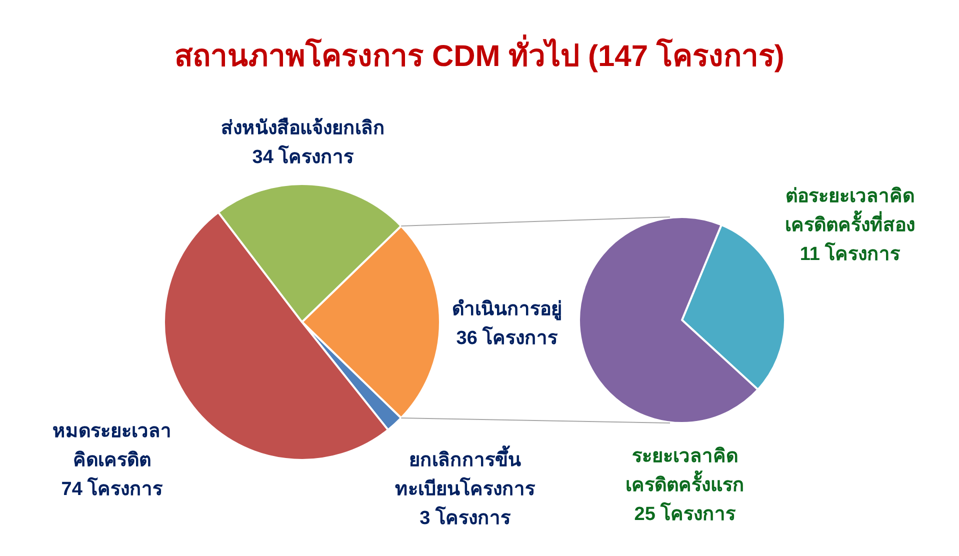 The height and width of the screenshot is (556, 959). I want to click on slice-label: หมดระยะเวลาคิดเครดิต, so click(112, 446).